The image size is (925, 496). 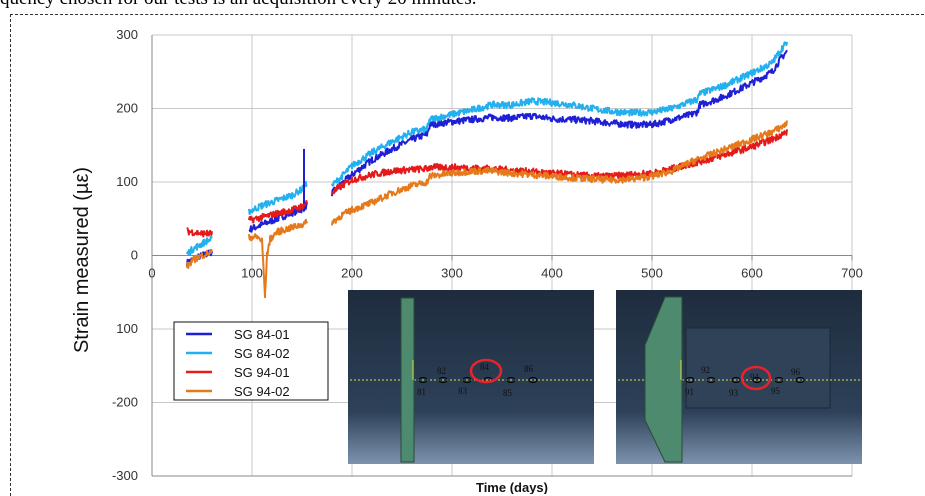 I want to click on y-tick-label: 0, so click(x=134, y=255).